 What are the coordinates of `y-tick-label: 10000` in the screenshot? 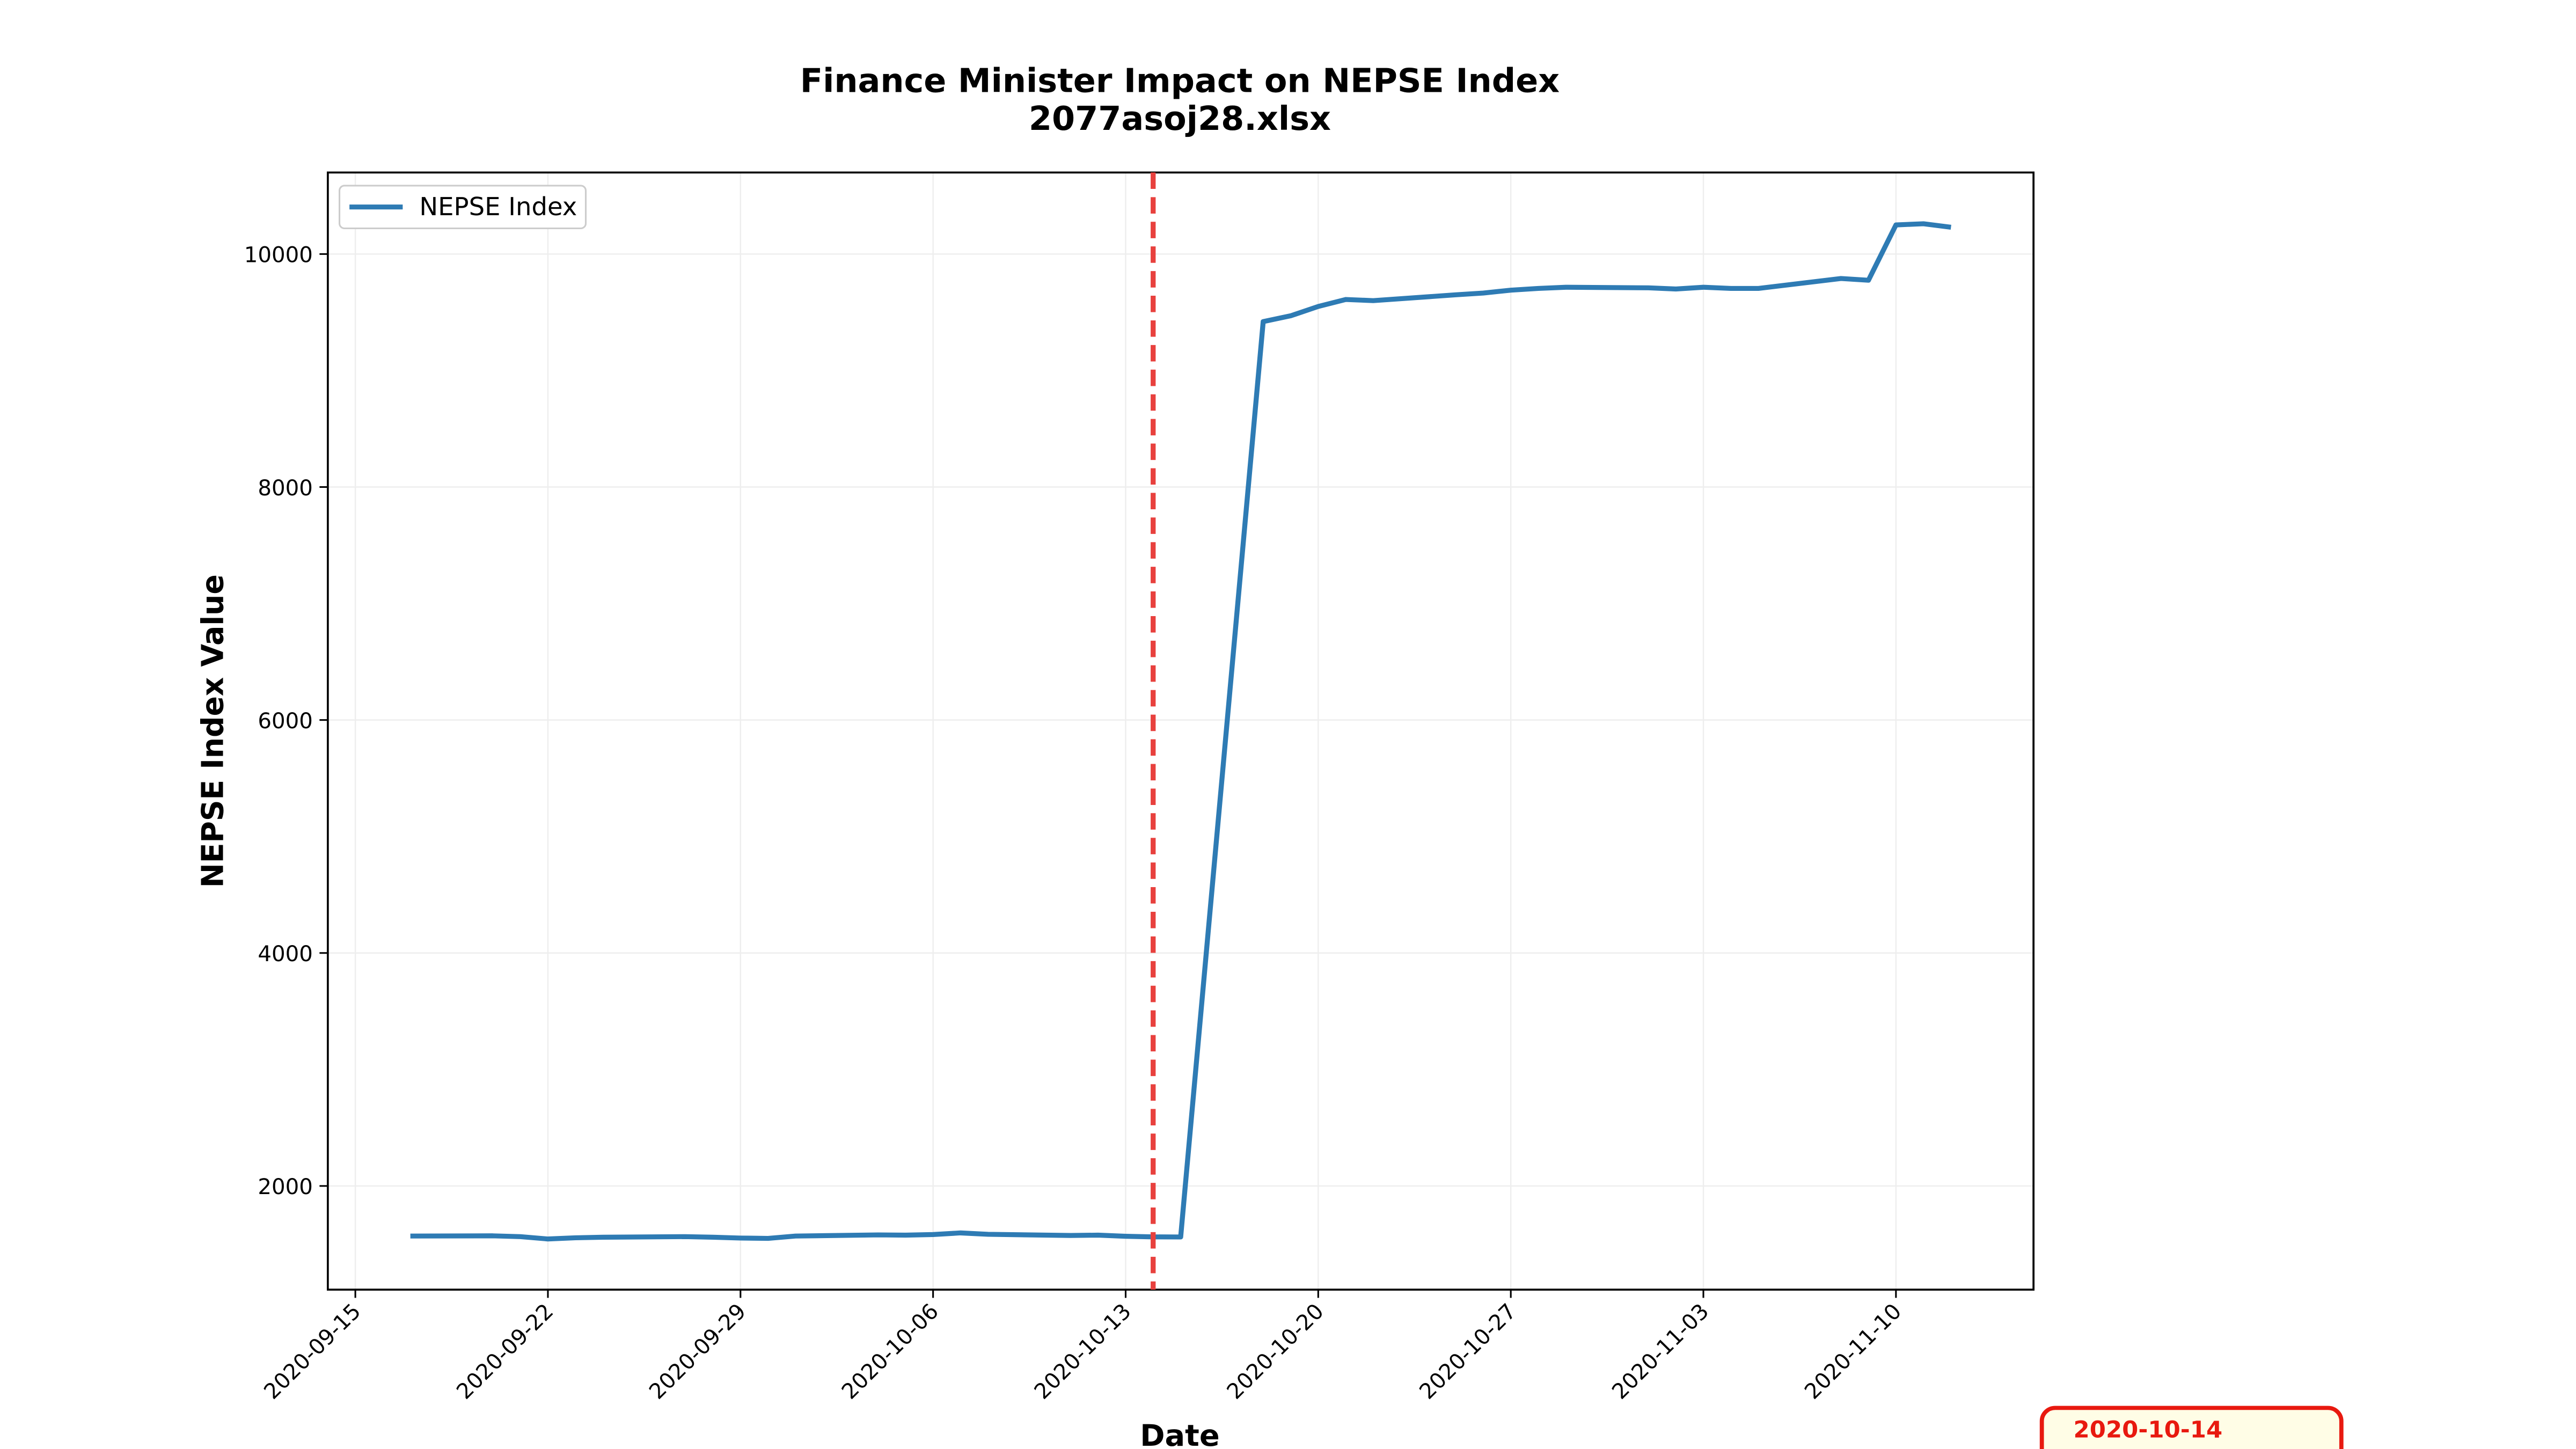 It's located at (278, 255).